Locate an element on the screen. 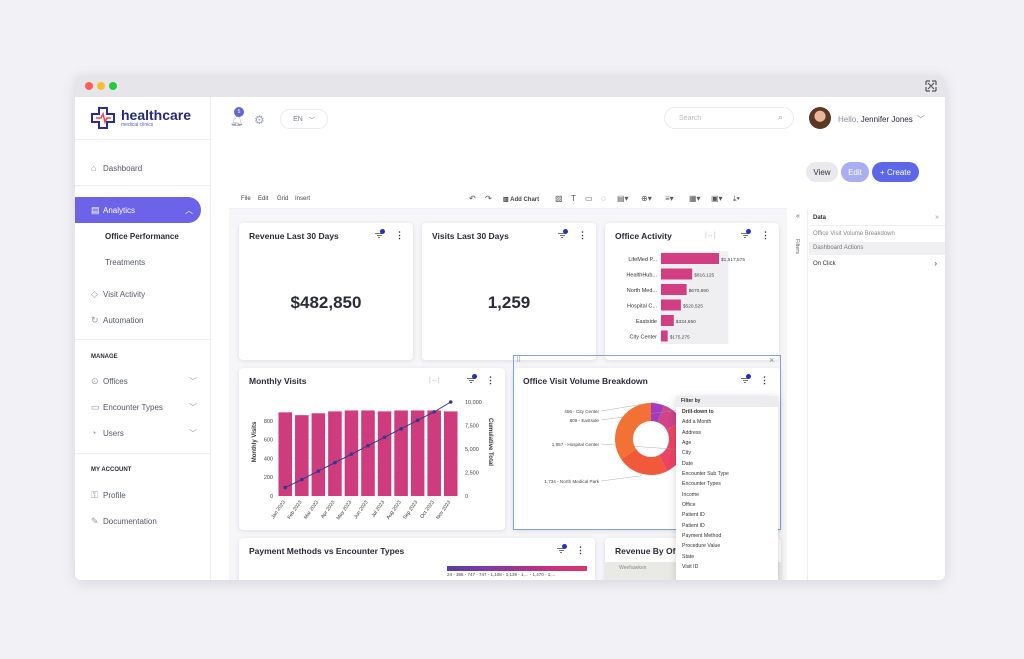 Image resolution: width=1024 pixels, height=659 pixels. edit-button: Edit is located at coordinates (855, 172).